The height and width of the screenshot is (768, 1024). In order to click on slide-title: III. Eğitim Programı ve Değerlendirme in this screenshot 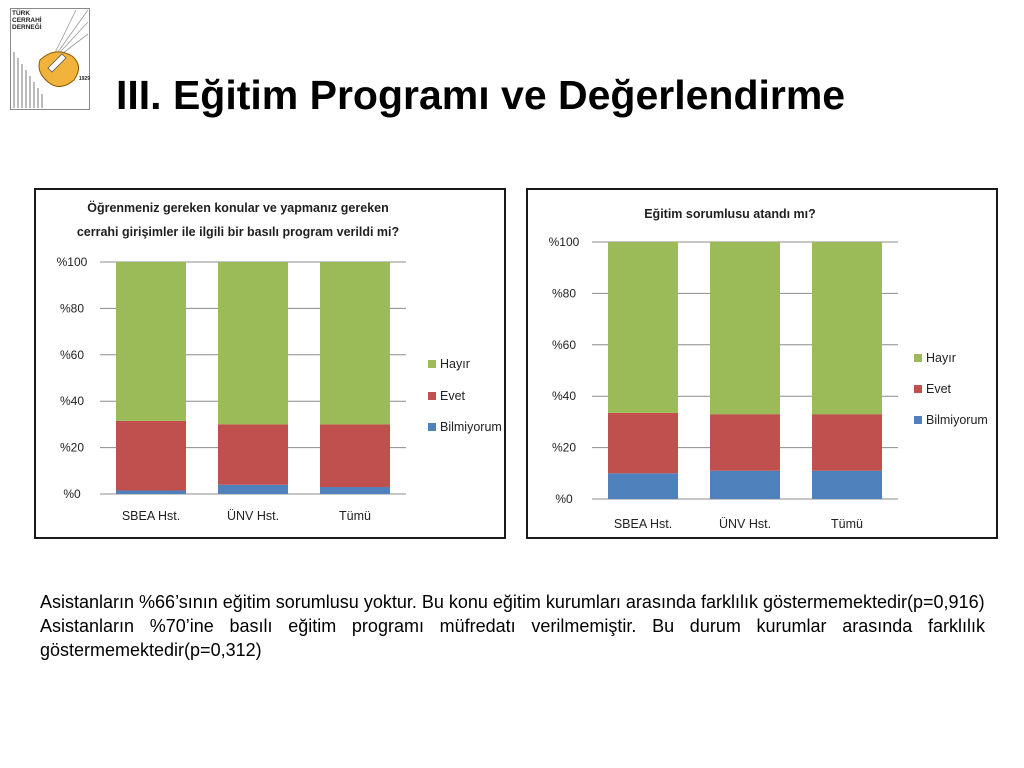, I will do `click(481, 95)`.